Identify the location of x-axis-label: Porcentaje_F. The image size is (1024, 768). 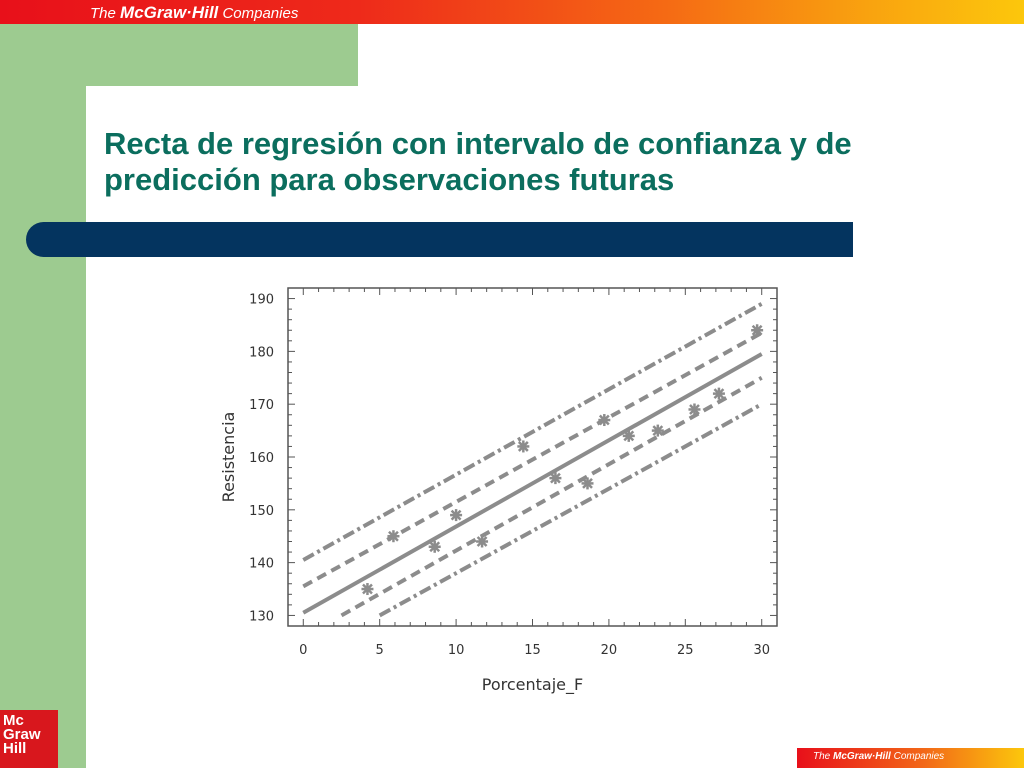
(532, 685).